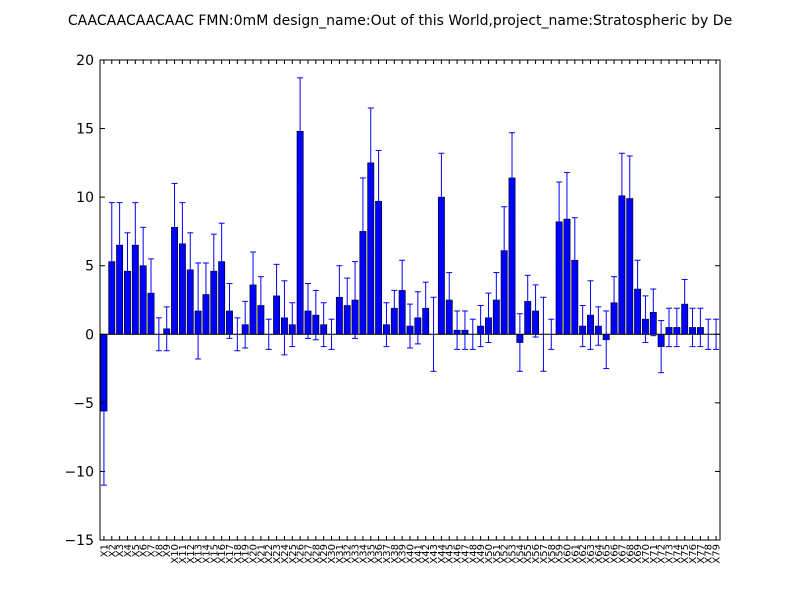 The height and width of the screenshot is (600, 800). I want to click on x-tick-label: X62, so click(583, 554).